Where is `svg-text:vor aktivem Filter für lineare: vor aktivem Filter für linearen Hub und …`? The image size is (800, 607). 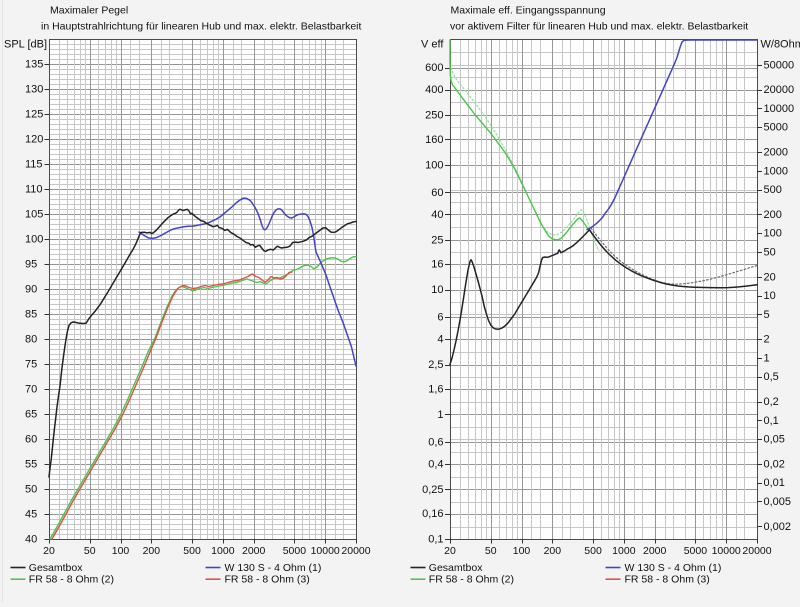 svg-text:vor aktivem Filter für lineare: vor aktivem Filter für linearen Hub und … is located at coordinates (599, 27).